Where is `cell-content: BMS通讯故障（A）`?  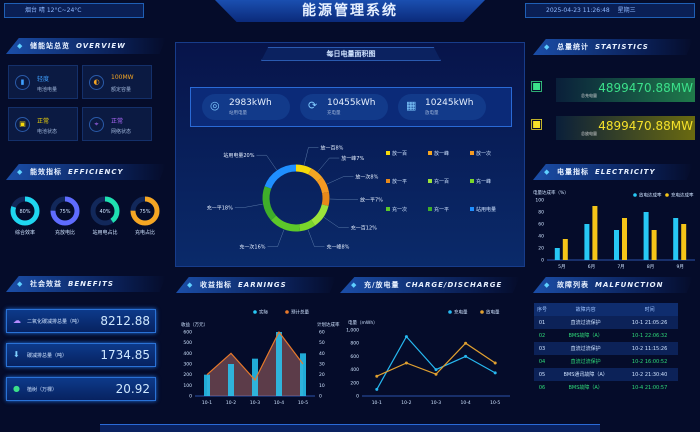 cell-content: BMS通讯故障（A） is located at coordinates (586, 374).